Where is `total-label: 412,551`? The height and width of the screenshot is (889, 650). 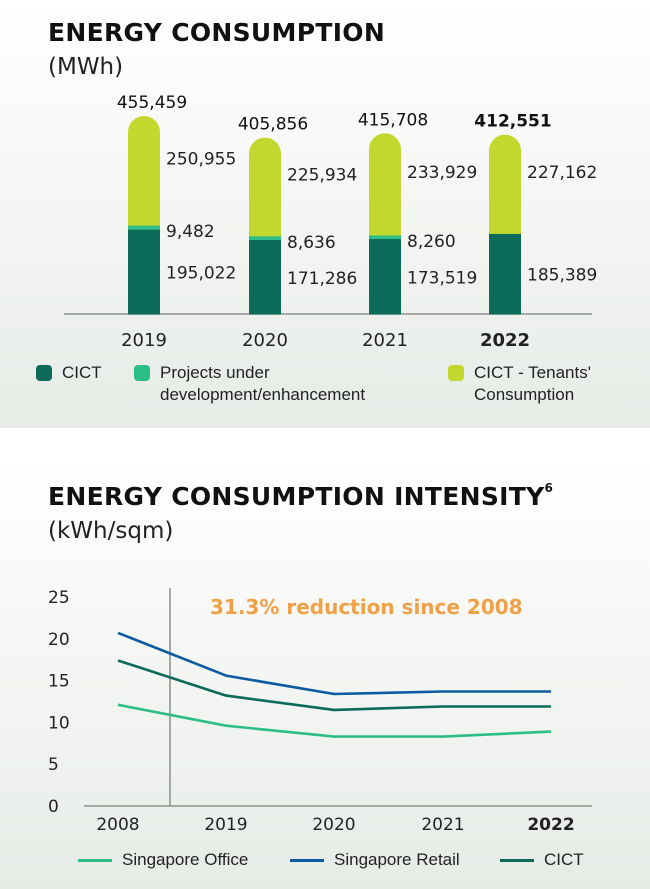
total-label: 412,551 is located at coordinates (512, 122).